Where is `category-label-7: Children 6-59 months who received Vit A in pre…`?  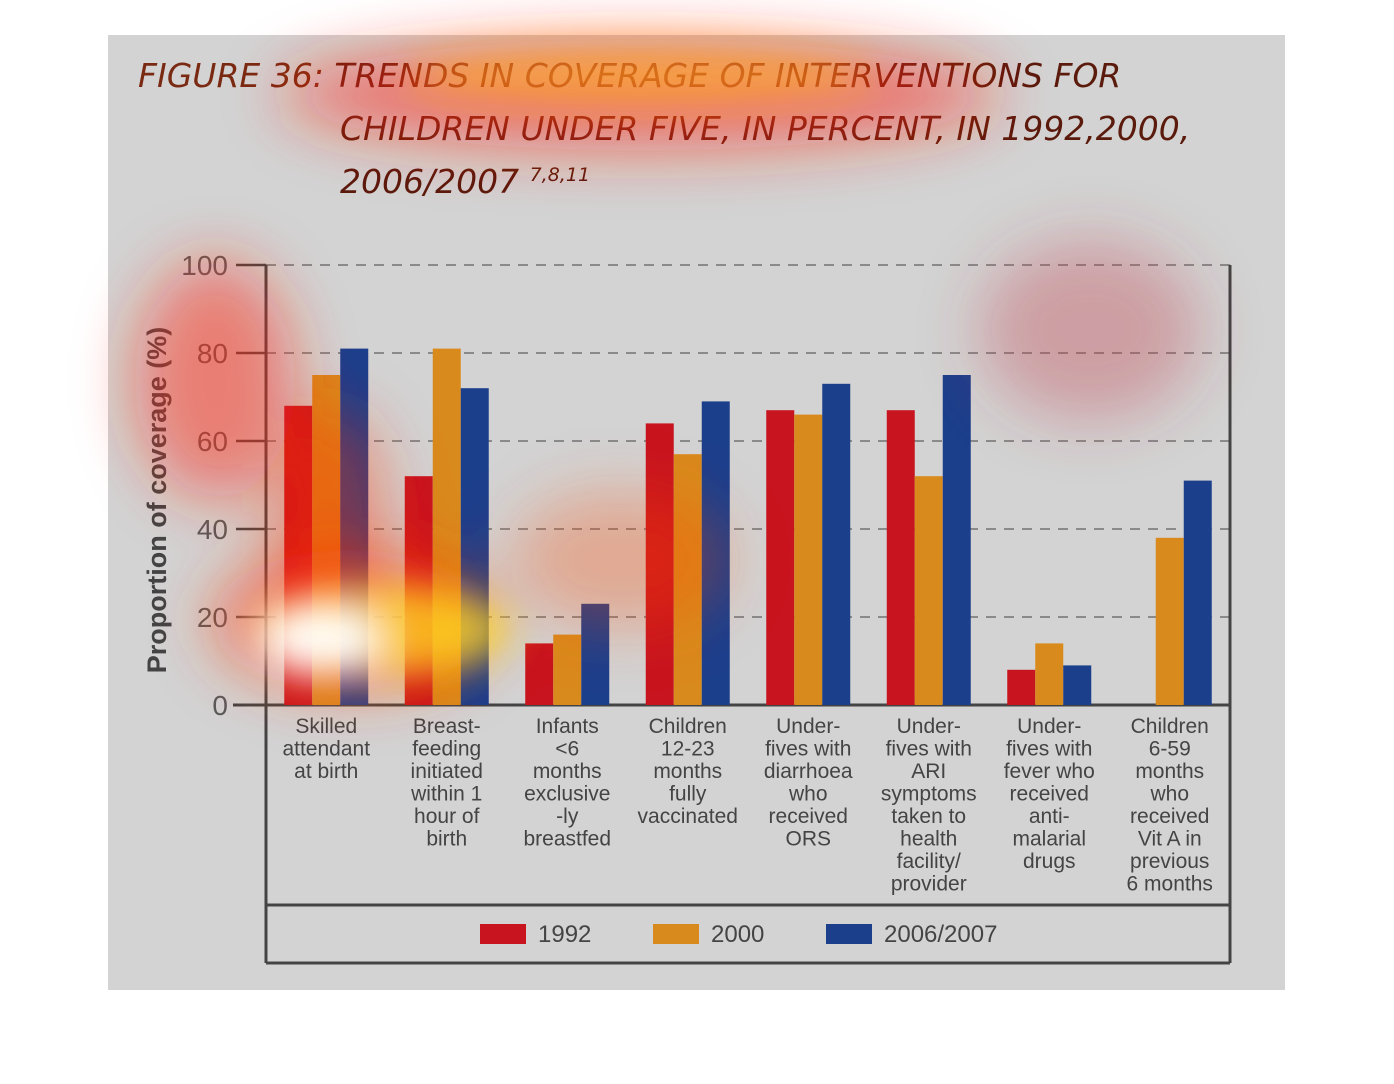
category-label-7: Children 6-59 months who received Vit A in pre… is located at coordinates (1170, 805).